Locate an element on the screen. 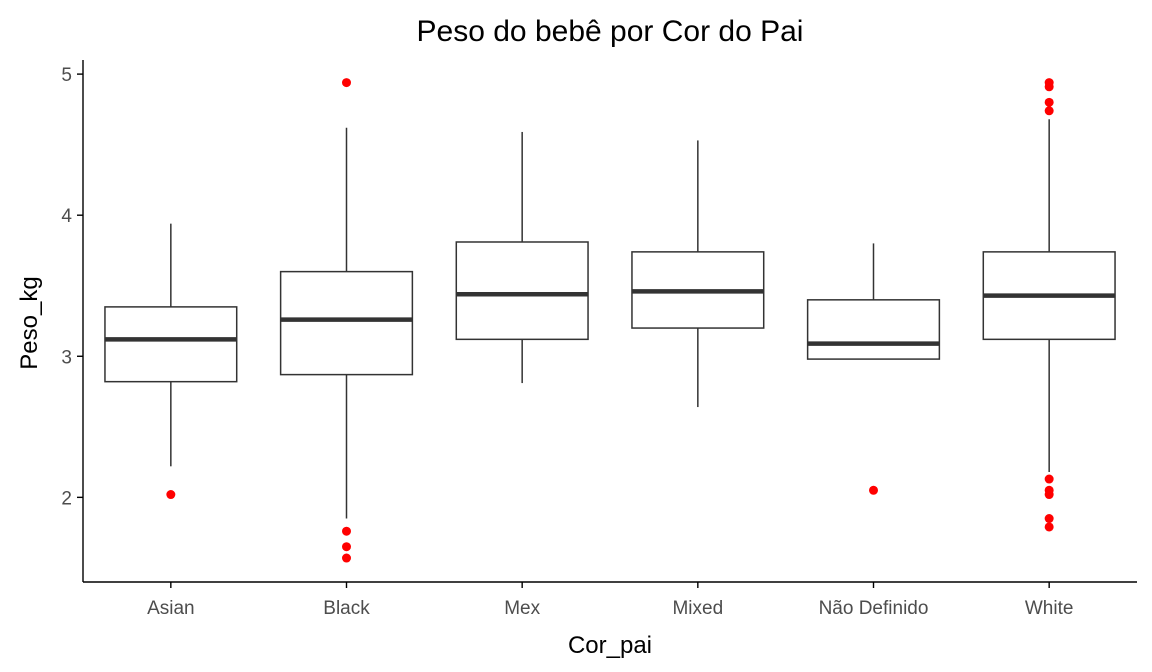 The image size is (1152, 672). y-tick-label: 3 is located at coordinates (66, 357).